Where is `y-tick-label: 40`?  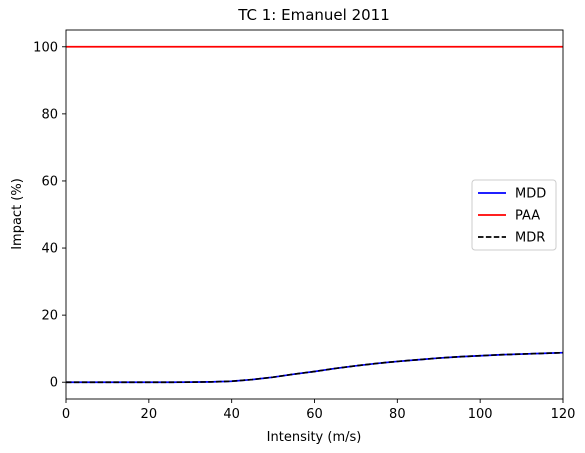 y-tick-label: 40 is located at coordinates (49, 249).